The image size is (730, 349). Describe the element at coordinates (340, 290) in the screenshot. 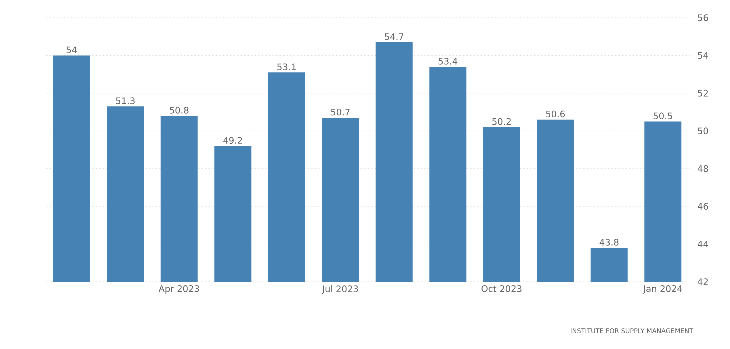

I see `x-tick-label: Jul 2023` at that location.